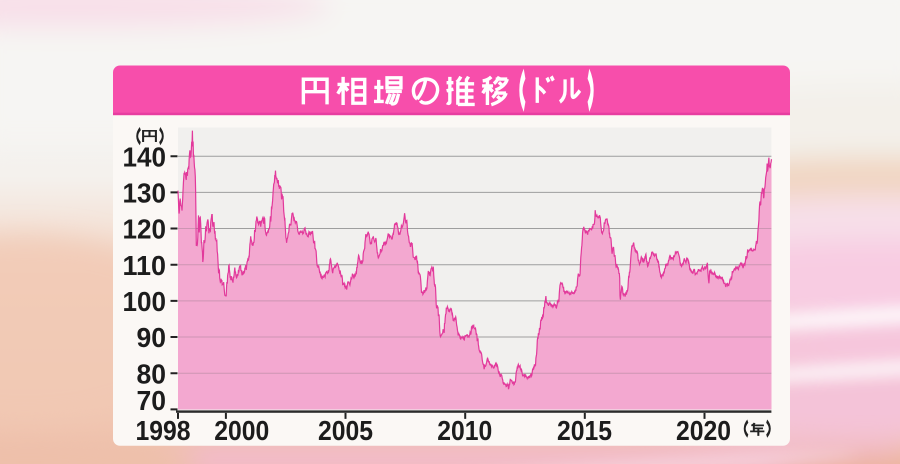  What do you see at coordinates (584, 430) in the screenshot?
I see `svg-text: 2015` at bounding box center [584, 430].